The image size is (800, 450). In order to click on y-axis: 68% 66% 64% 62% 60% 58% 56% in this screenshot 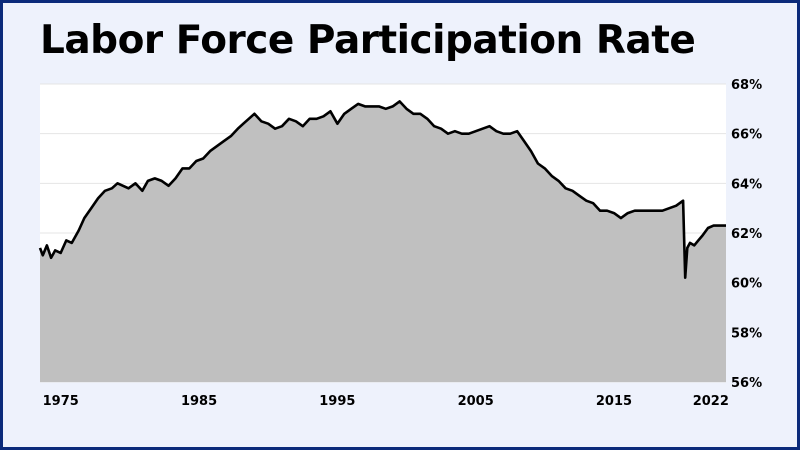, I will do `click(746, 234)`.